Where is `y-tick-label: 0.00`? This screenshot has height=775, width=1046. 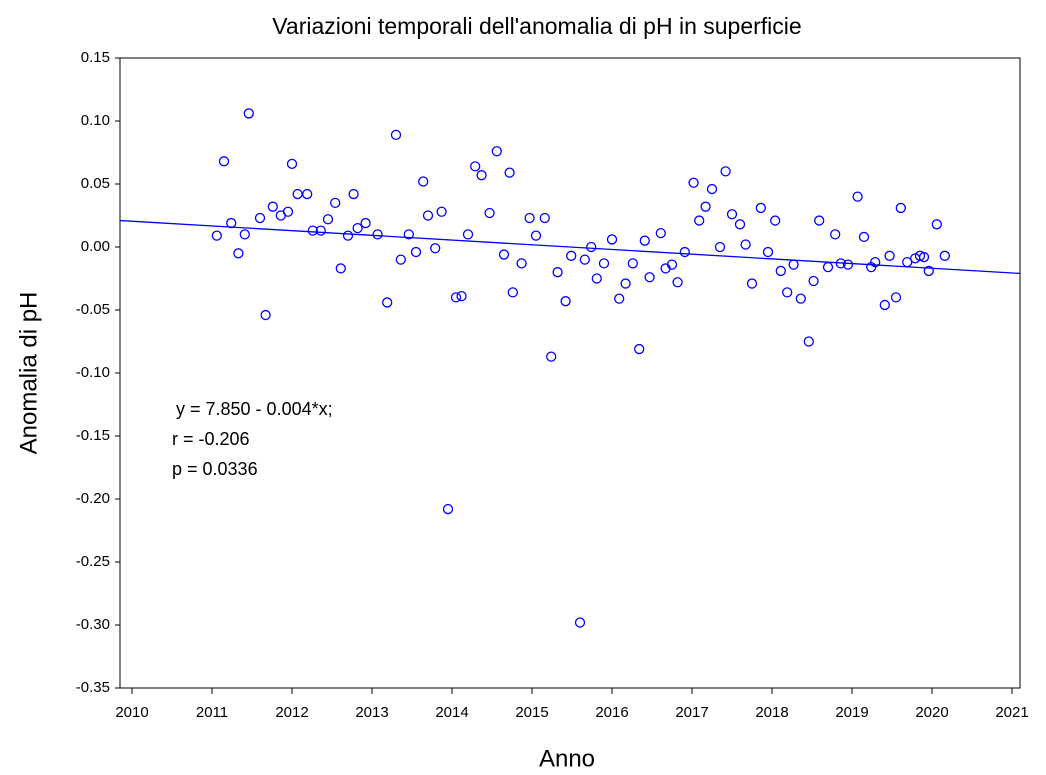 y-tick-label: 0.00 is located at coordinates (95, 246).